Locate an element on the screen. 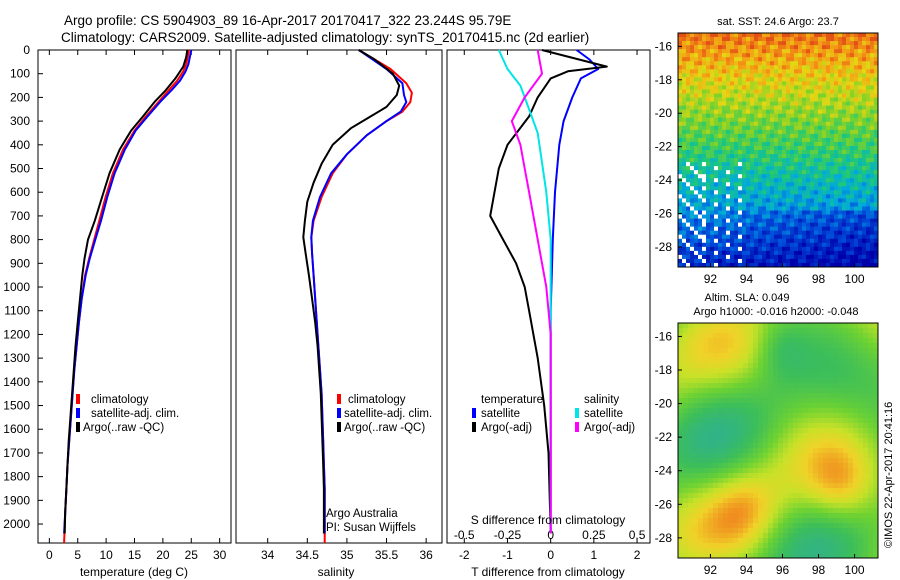 The height and width of the screenshot is (580, 900). lat-tick-label: -20 is located at coordinates (664, 113).